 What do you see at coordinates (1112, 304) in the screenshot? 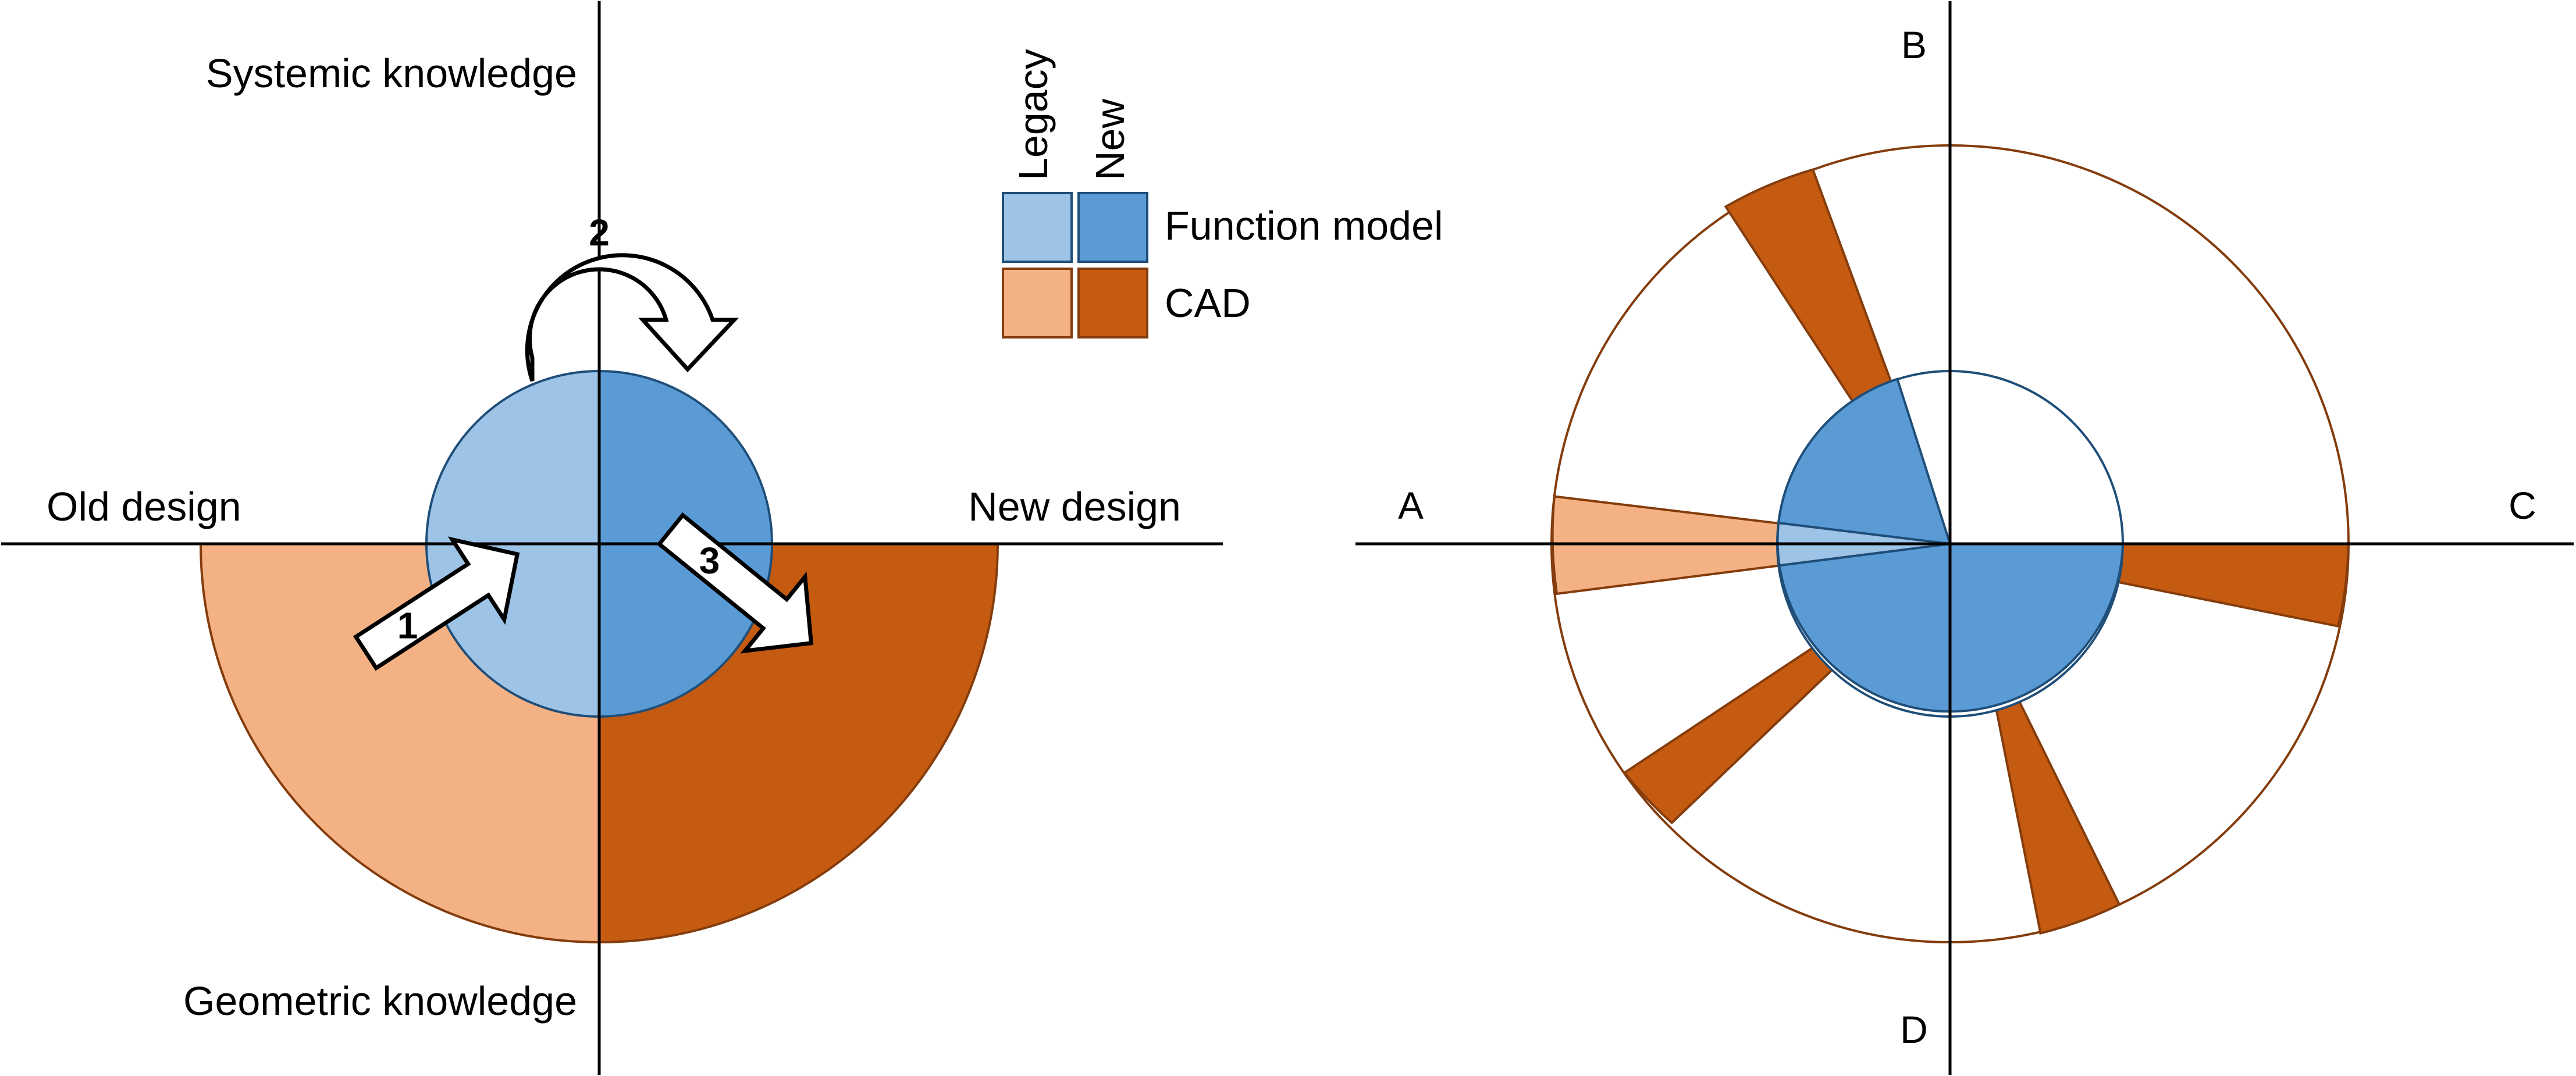
I see `legend-swatch-new-cad` at bounding box center [1112, 304].